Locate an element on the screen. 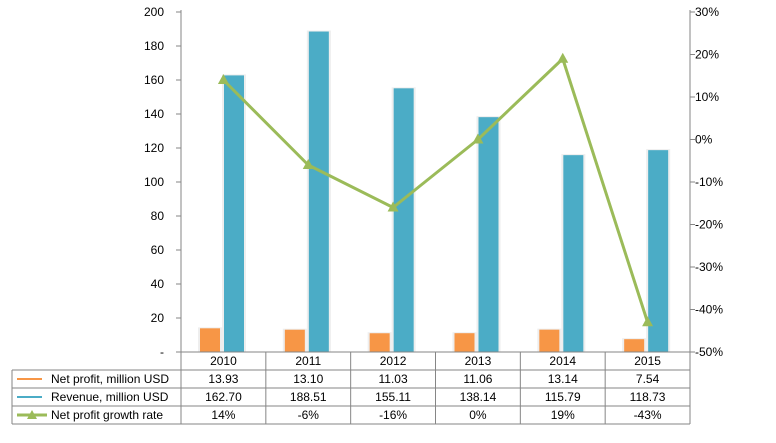 This screenshot has width=776, height=443. left-tick-label: 60 is located at coordinates (158, 250).